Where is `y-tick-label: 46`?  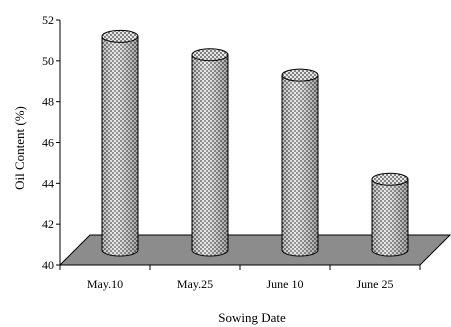 y-tick-label: 46 is located at coordinates (48, 143).